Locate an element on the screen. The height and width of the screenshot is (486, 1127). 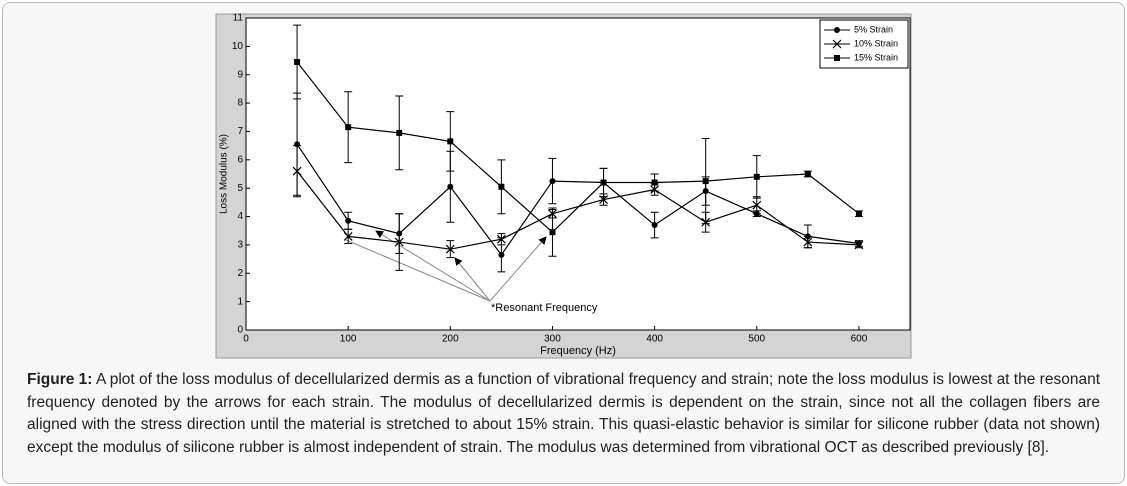
y-tick-label: 5 is located at coordinates (240, 188).